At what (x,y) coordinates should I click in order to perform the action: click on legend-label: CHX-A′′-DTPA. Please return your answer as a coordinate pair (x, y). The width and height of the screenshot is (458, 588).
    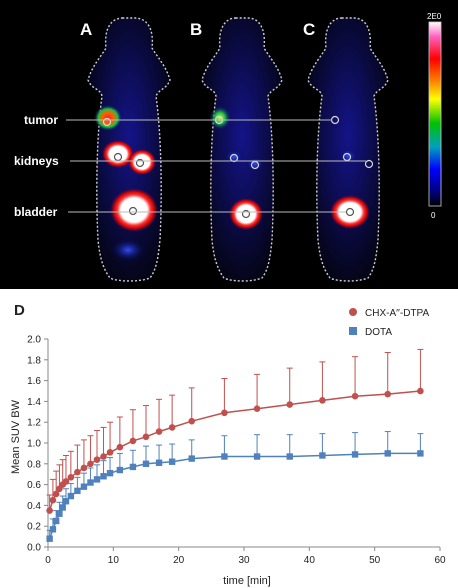
    Looking at the image, I should click on (397, 313).